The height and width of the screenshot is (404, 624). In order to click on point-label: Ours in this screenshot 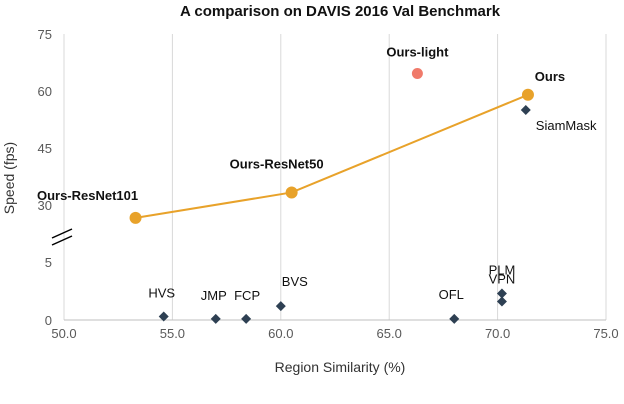, I will do `click(550, 76)`.